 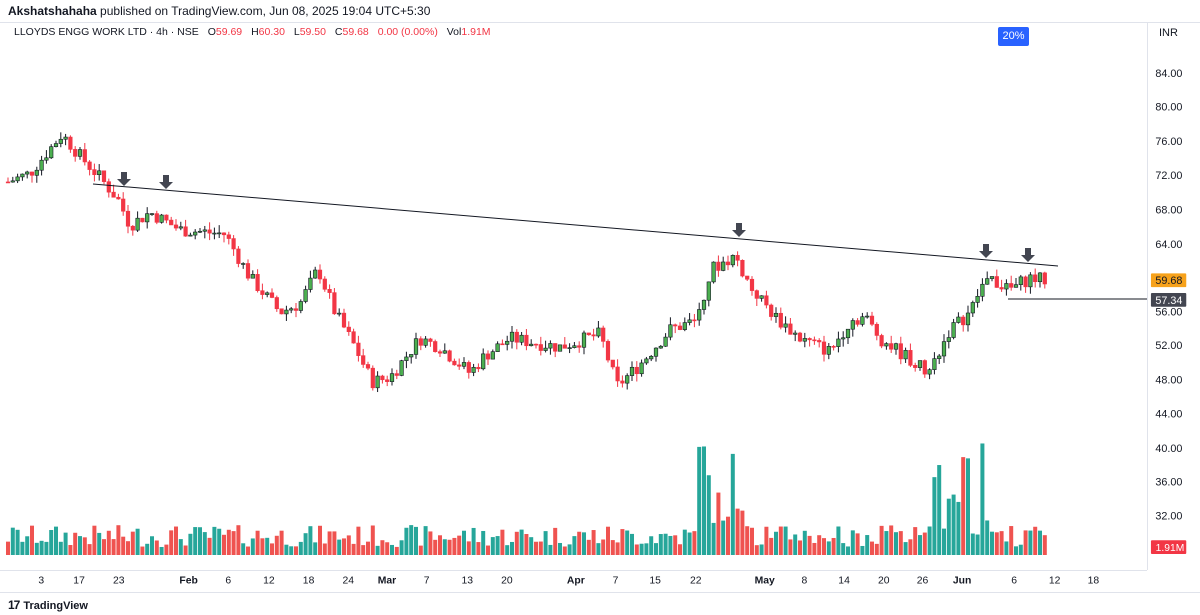 I want to click on time-tick-label: 13, so click(x=467, y=580).